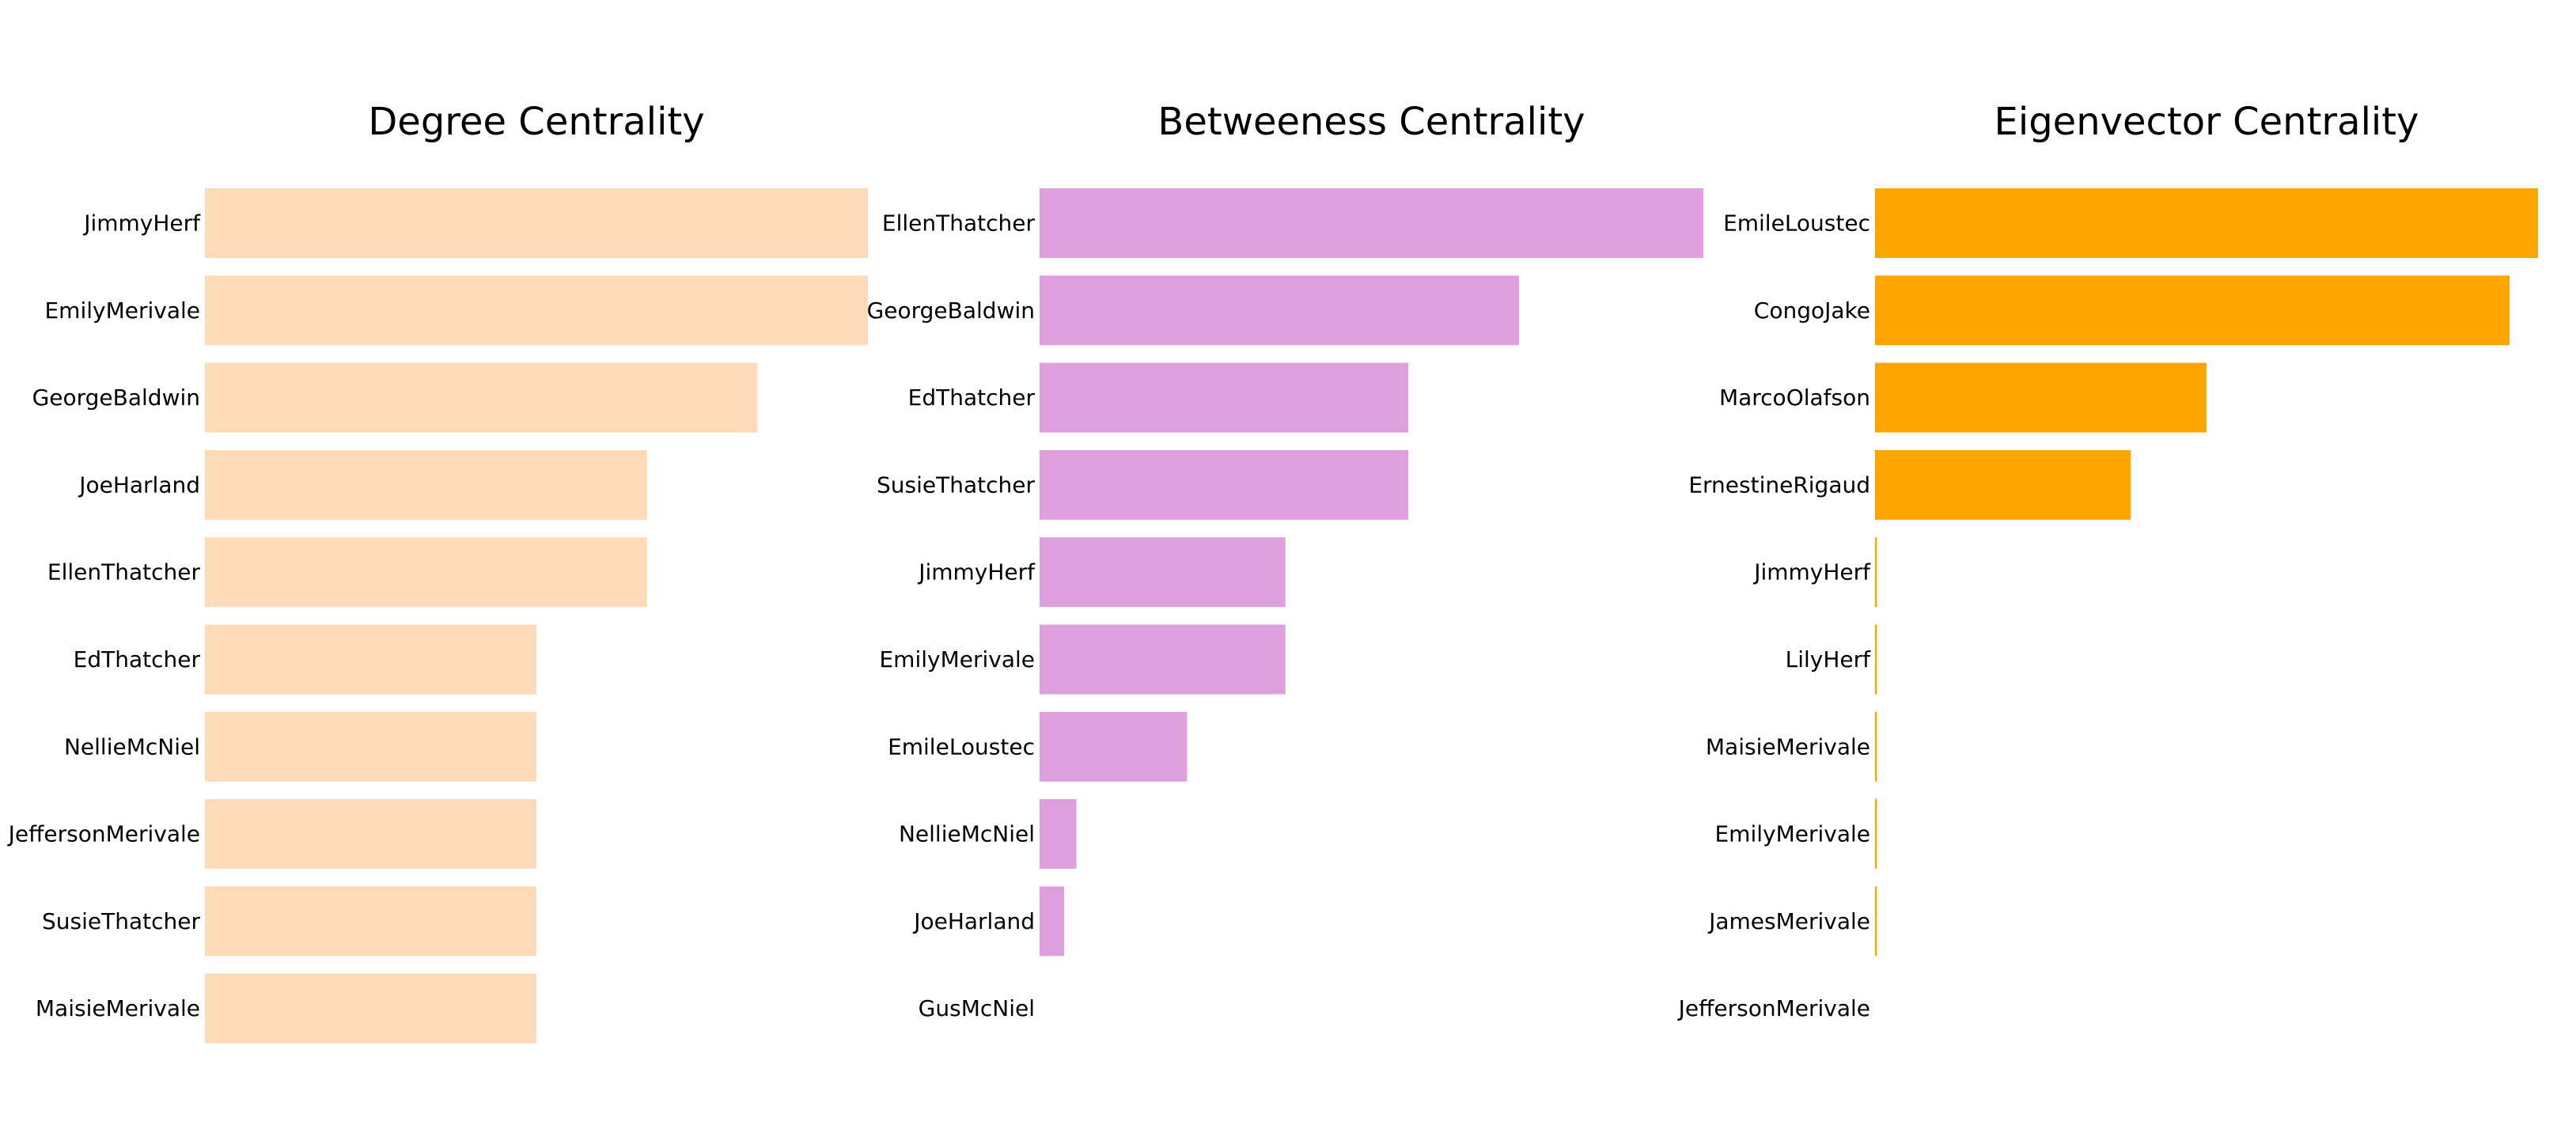 This screenshot has height=1129, width=2576. Describe the element at coordinates (104, 834) in the screenshot. I see `degree-centrality-label-jeffersonmerivale: JeffersonMerivale` at that location.